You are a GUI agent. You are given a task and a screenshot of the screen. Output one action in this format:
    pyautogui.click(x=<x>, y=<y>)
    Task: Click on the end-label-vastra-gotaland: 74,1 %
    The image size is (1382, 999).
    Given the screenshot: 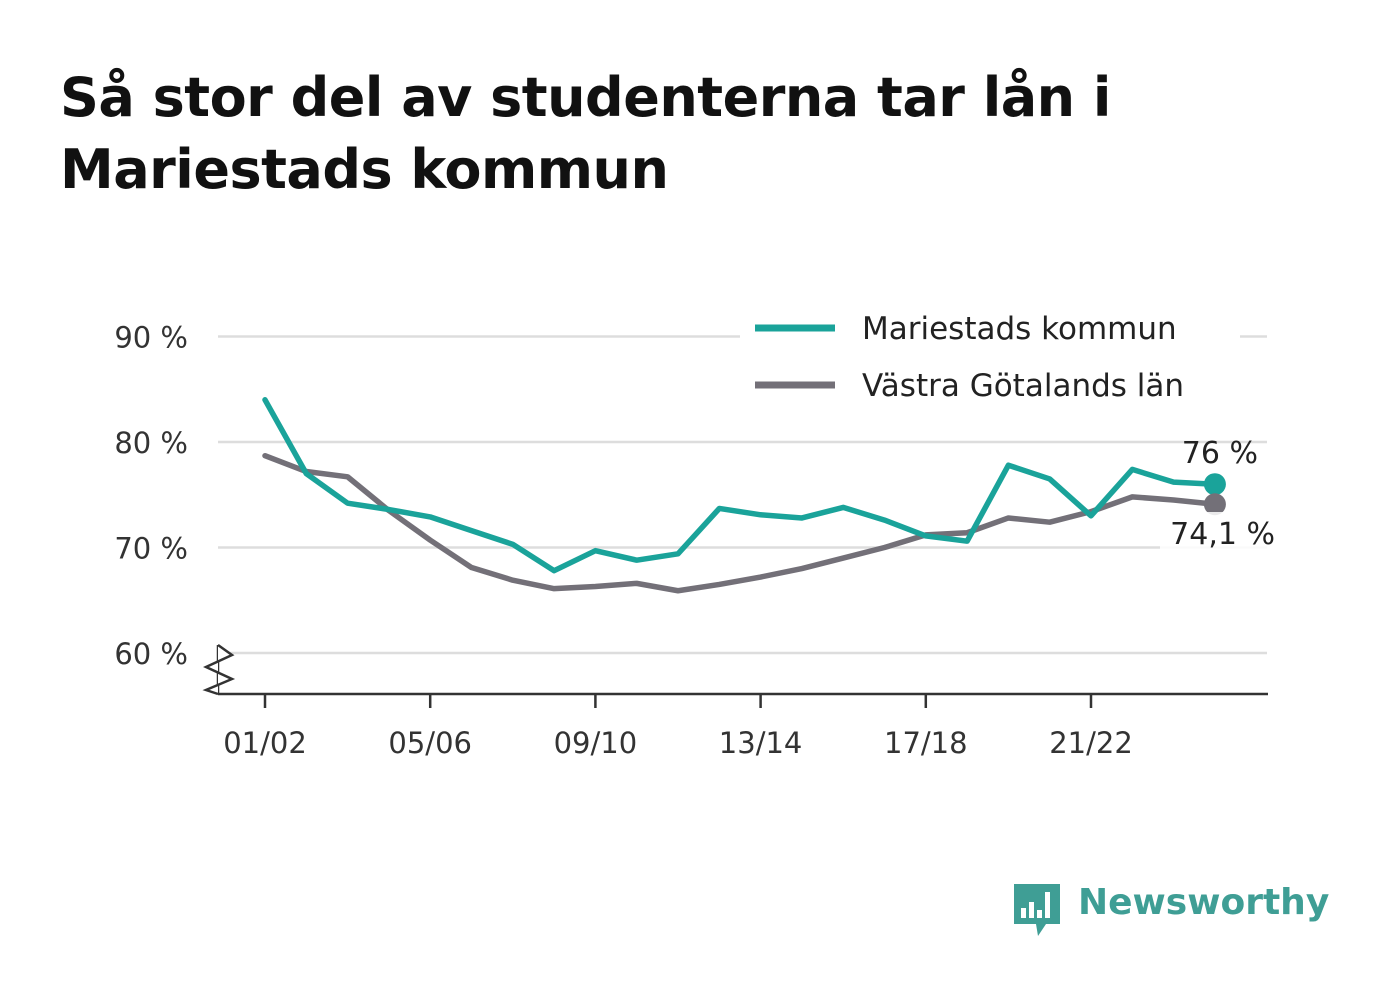 What is the action you would take?
    pyautogui.click(x=1222, y=534)
    